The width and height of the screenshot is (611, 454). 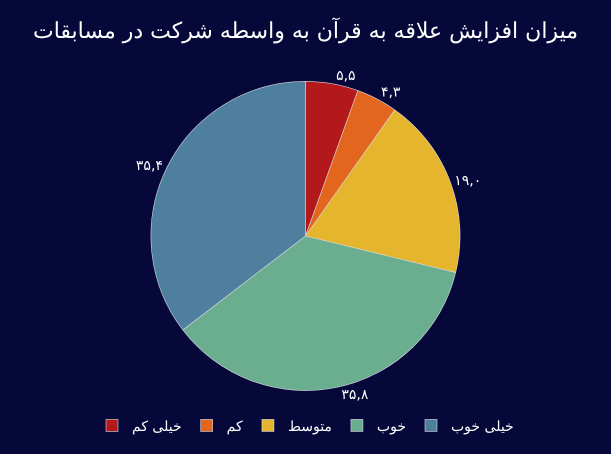 I want to click on legend-label: کم, so click(x=234, y=426).